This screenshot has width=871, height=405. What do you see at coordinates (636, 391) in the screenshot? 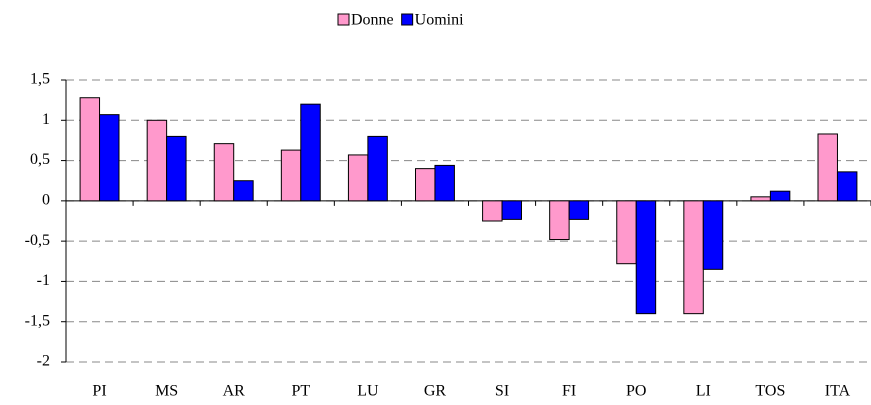
I see `x-tick-label: PO` at bounding box center [636, 391].